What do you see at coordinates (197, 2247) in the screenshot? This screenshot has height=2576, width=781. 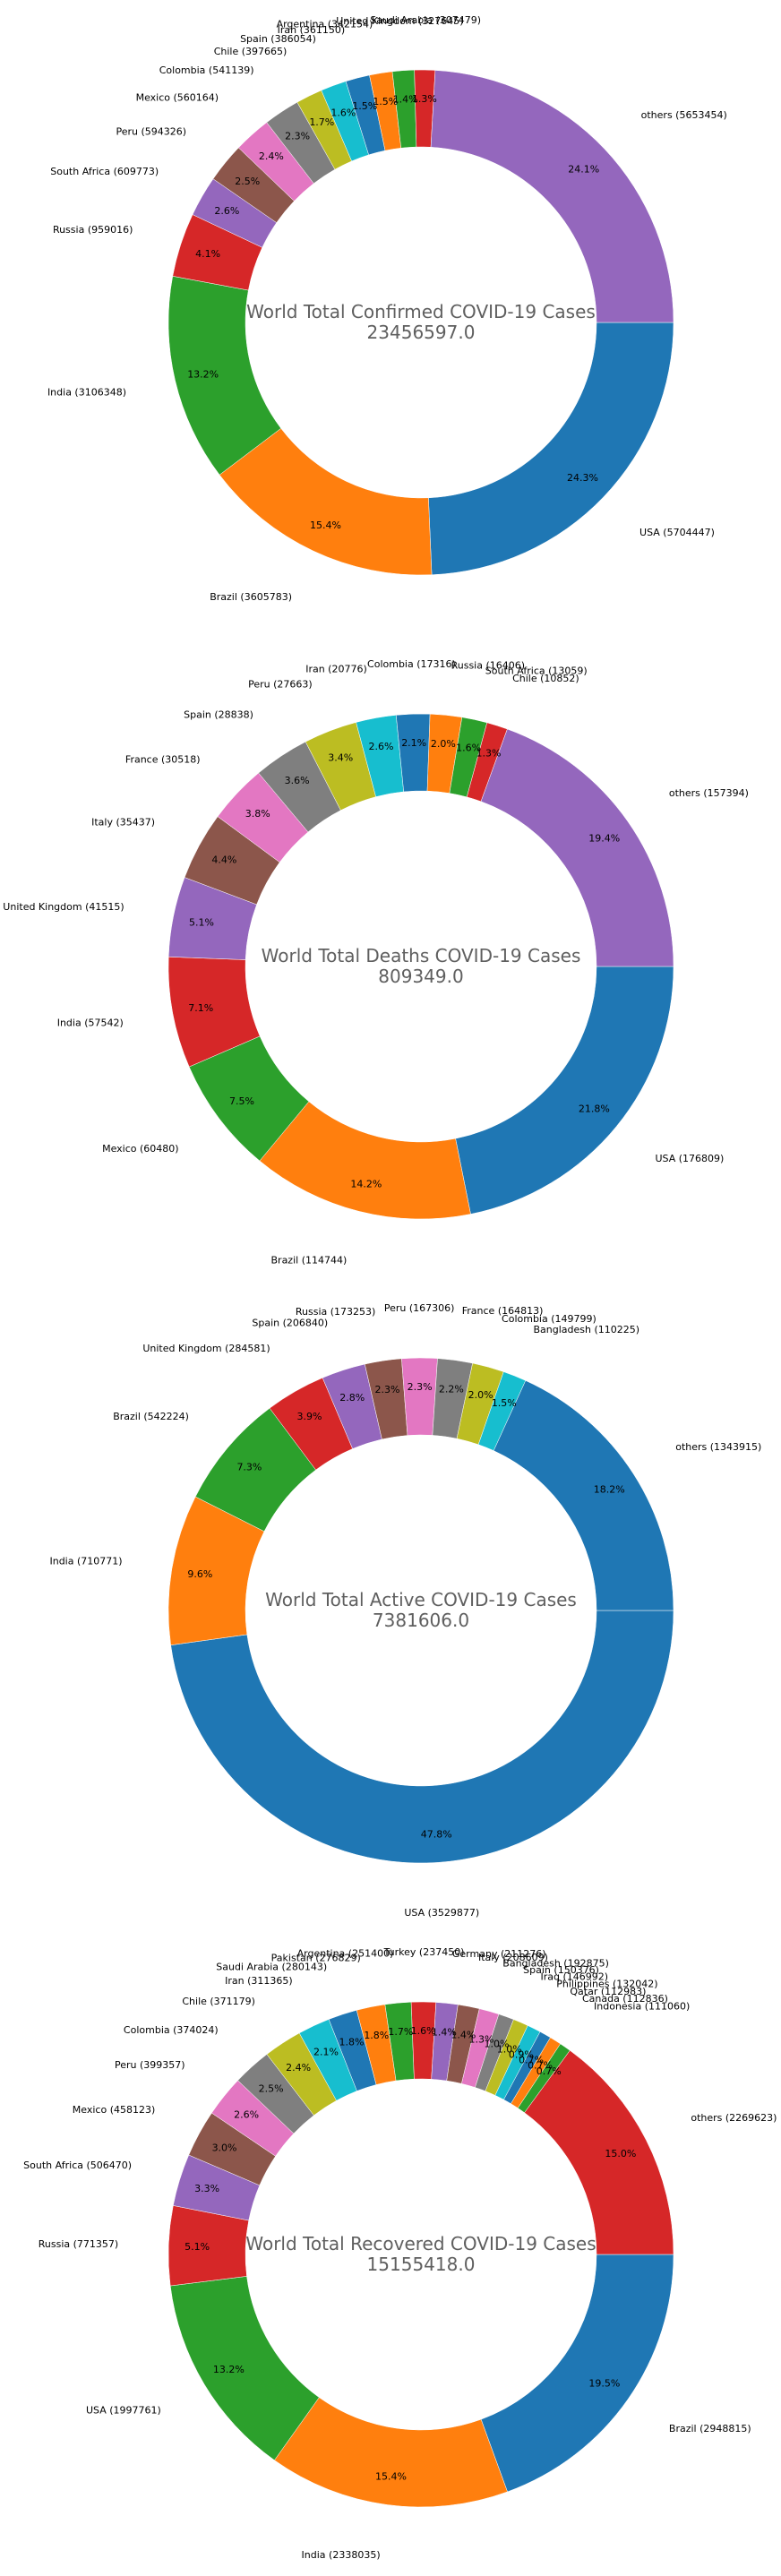 I see `pct-label-russia: 5.1%` at bounding box center [197, 2247].